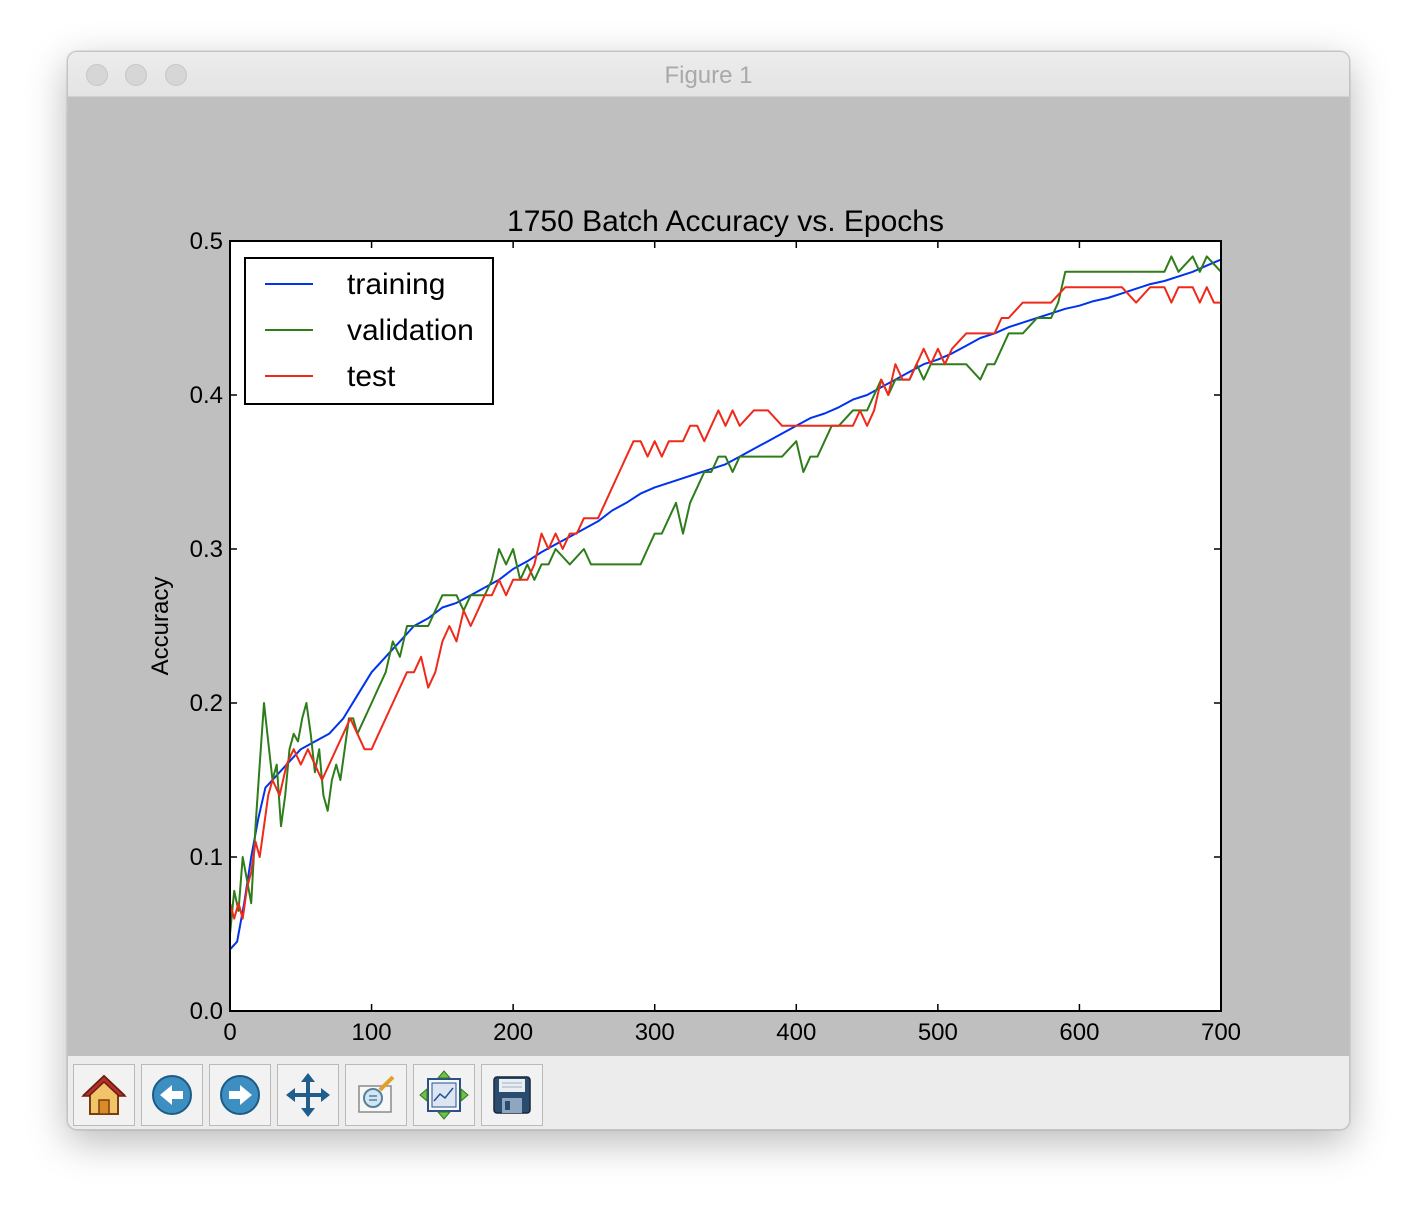 The image size is (1416, 1212). I want to click on x-tick-label: 0, so click(229, 1032).